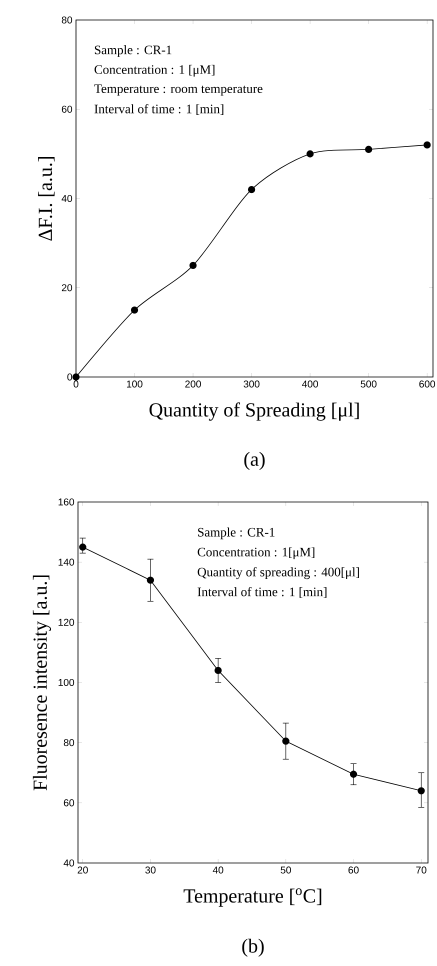 The height and width of the screenshot is (966, 437). Describe the element at coordinates (353, 870) in the screenshot. I see `x-tick-label: 60` at that location.